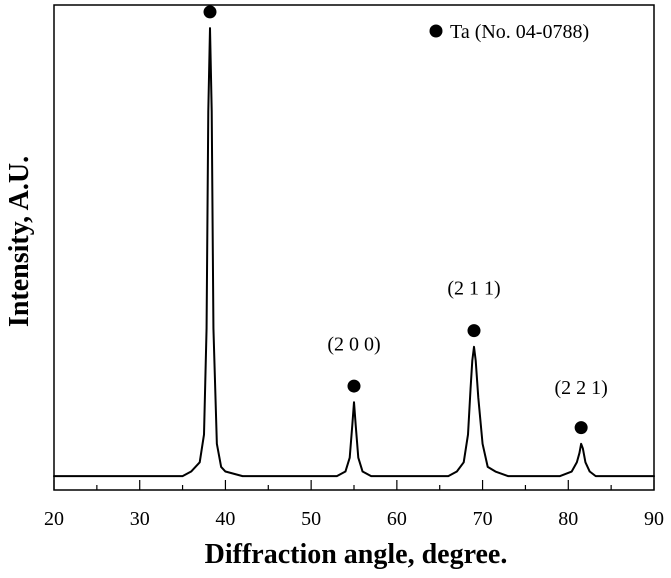  I want to click on legend-text: Ta (No. 04-0788), so click(519, 32).